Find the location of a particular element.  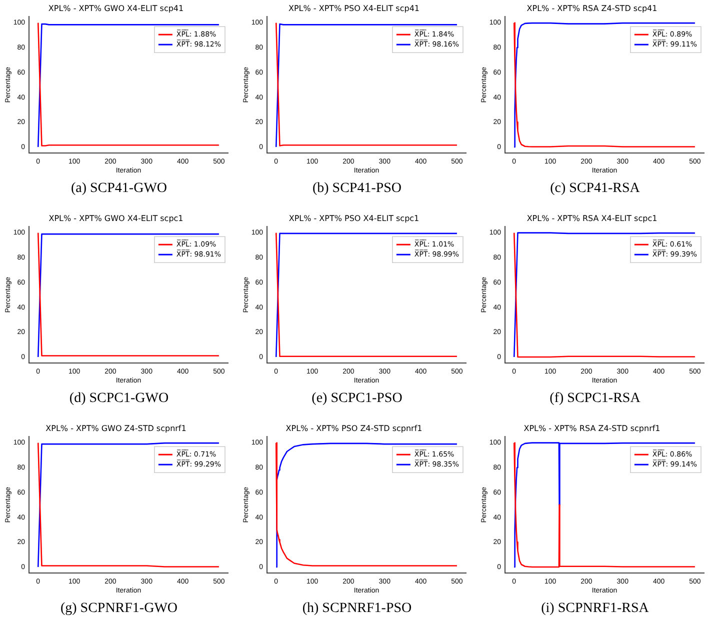

chart-title: XPL% - XPT% GWO X4-ELIT scp41 is located at coordinates (116, 8).